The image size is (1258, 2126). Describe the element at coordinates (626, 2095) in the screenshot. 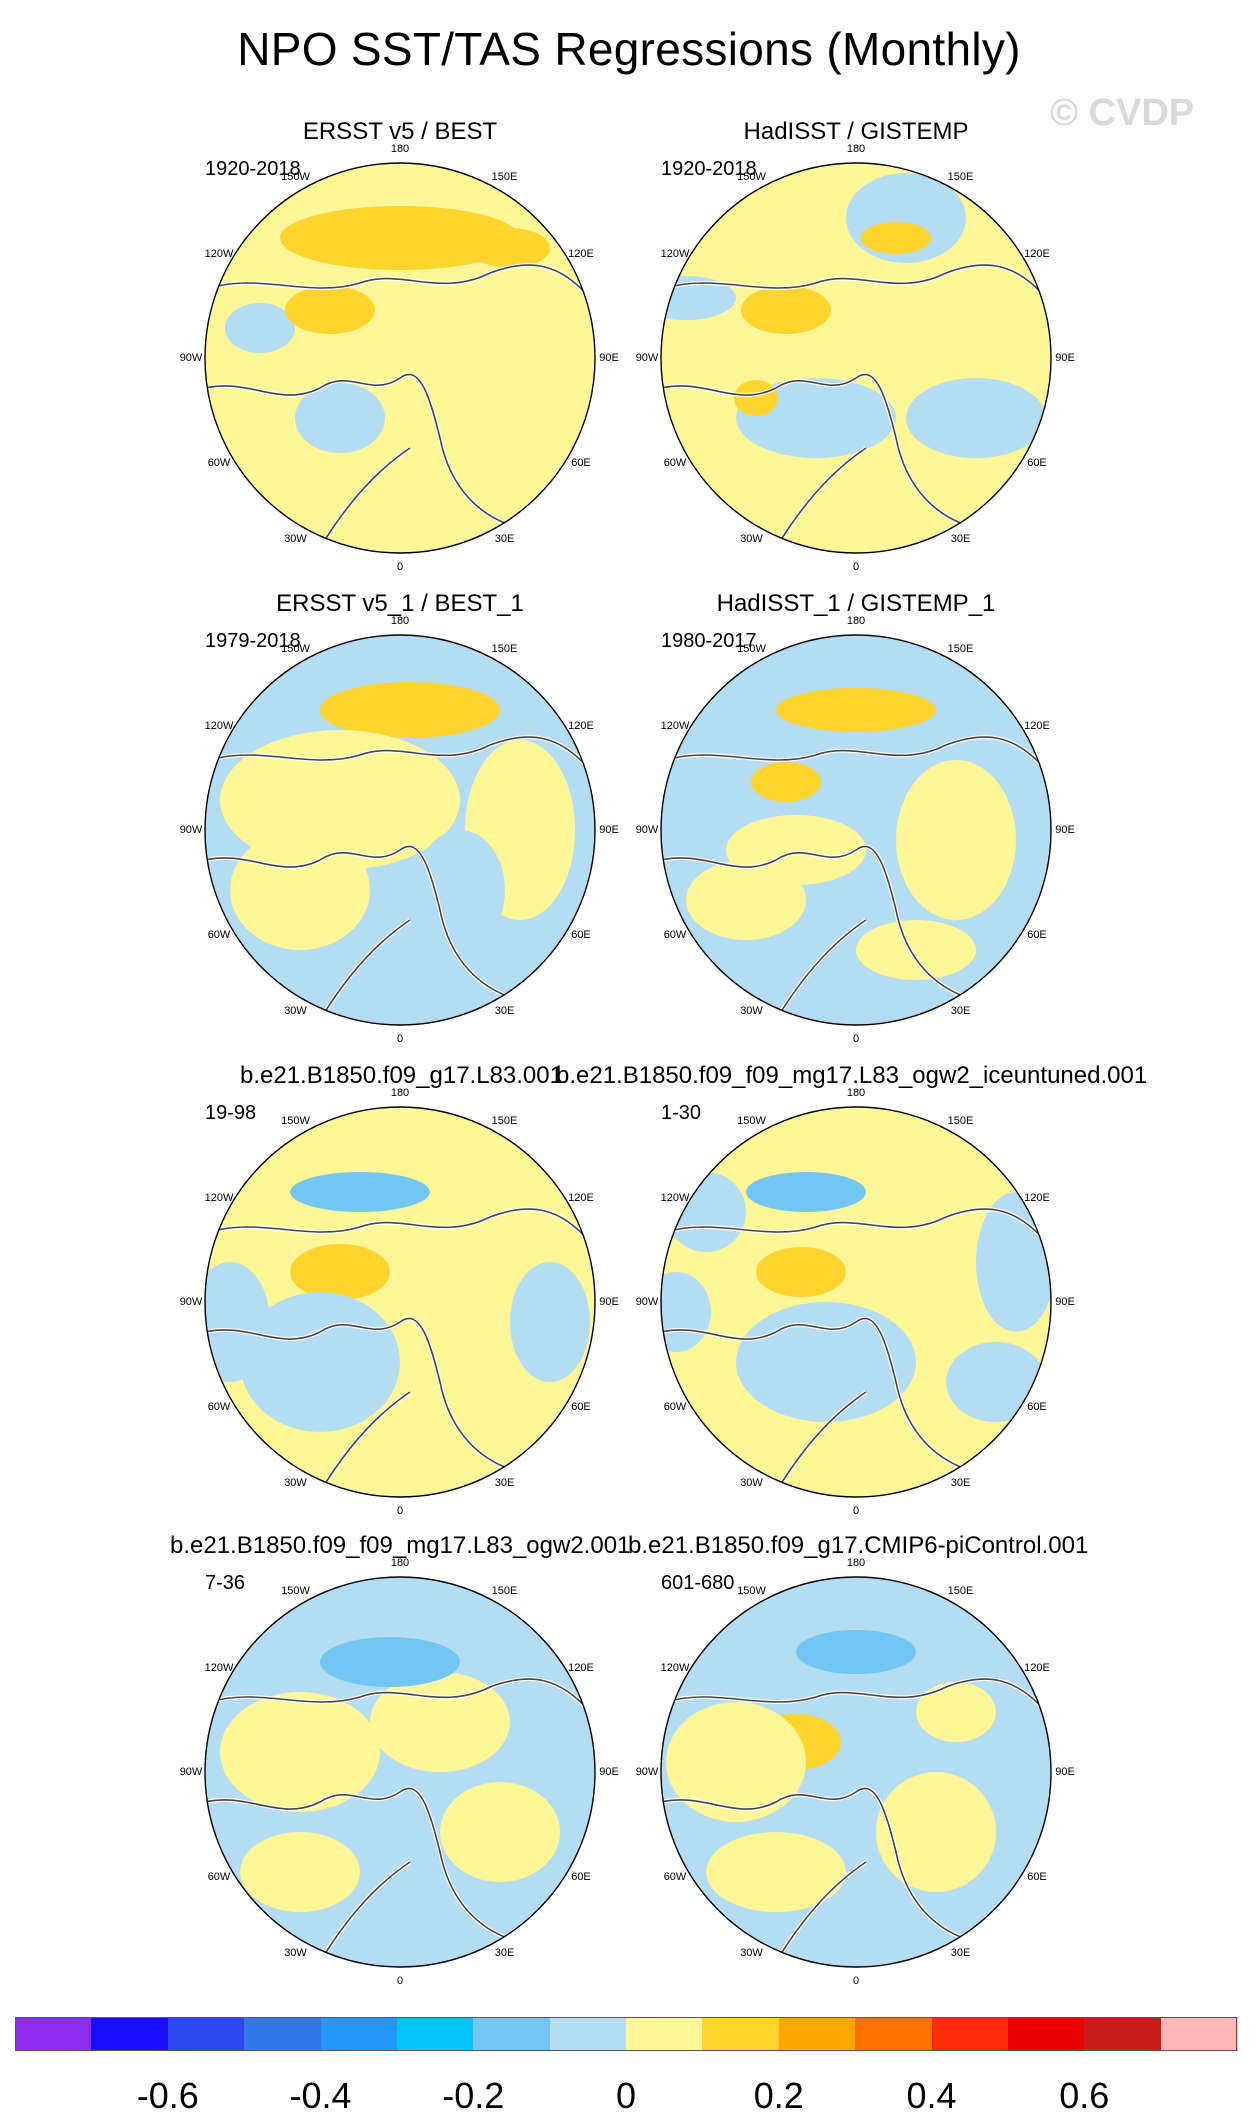

I see `colorbar-tick-label: 0` at that location.